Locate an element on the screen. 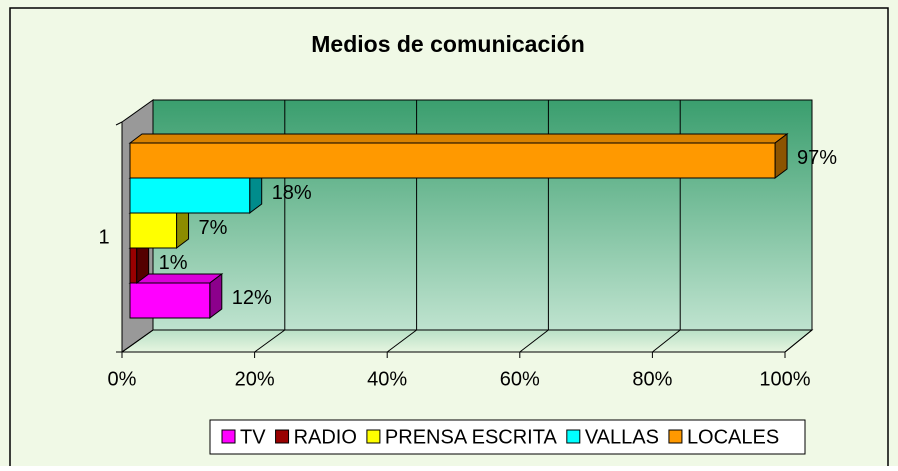 The width and height of the screenshot is (898, 471). legend-label: VALLAS is located at coordinates (622, 437).